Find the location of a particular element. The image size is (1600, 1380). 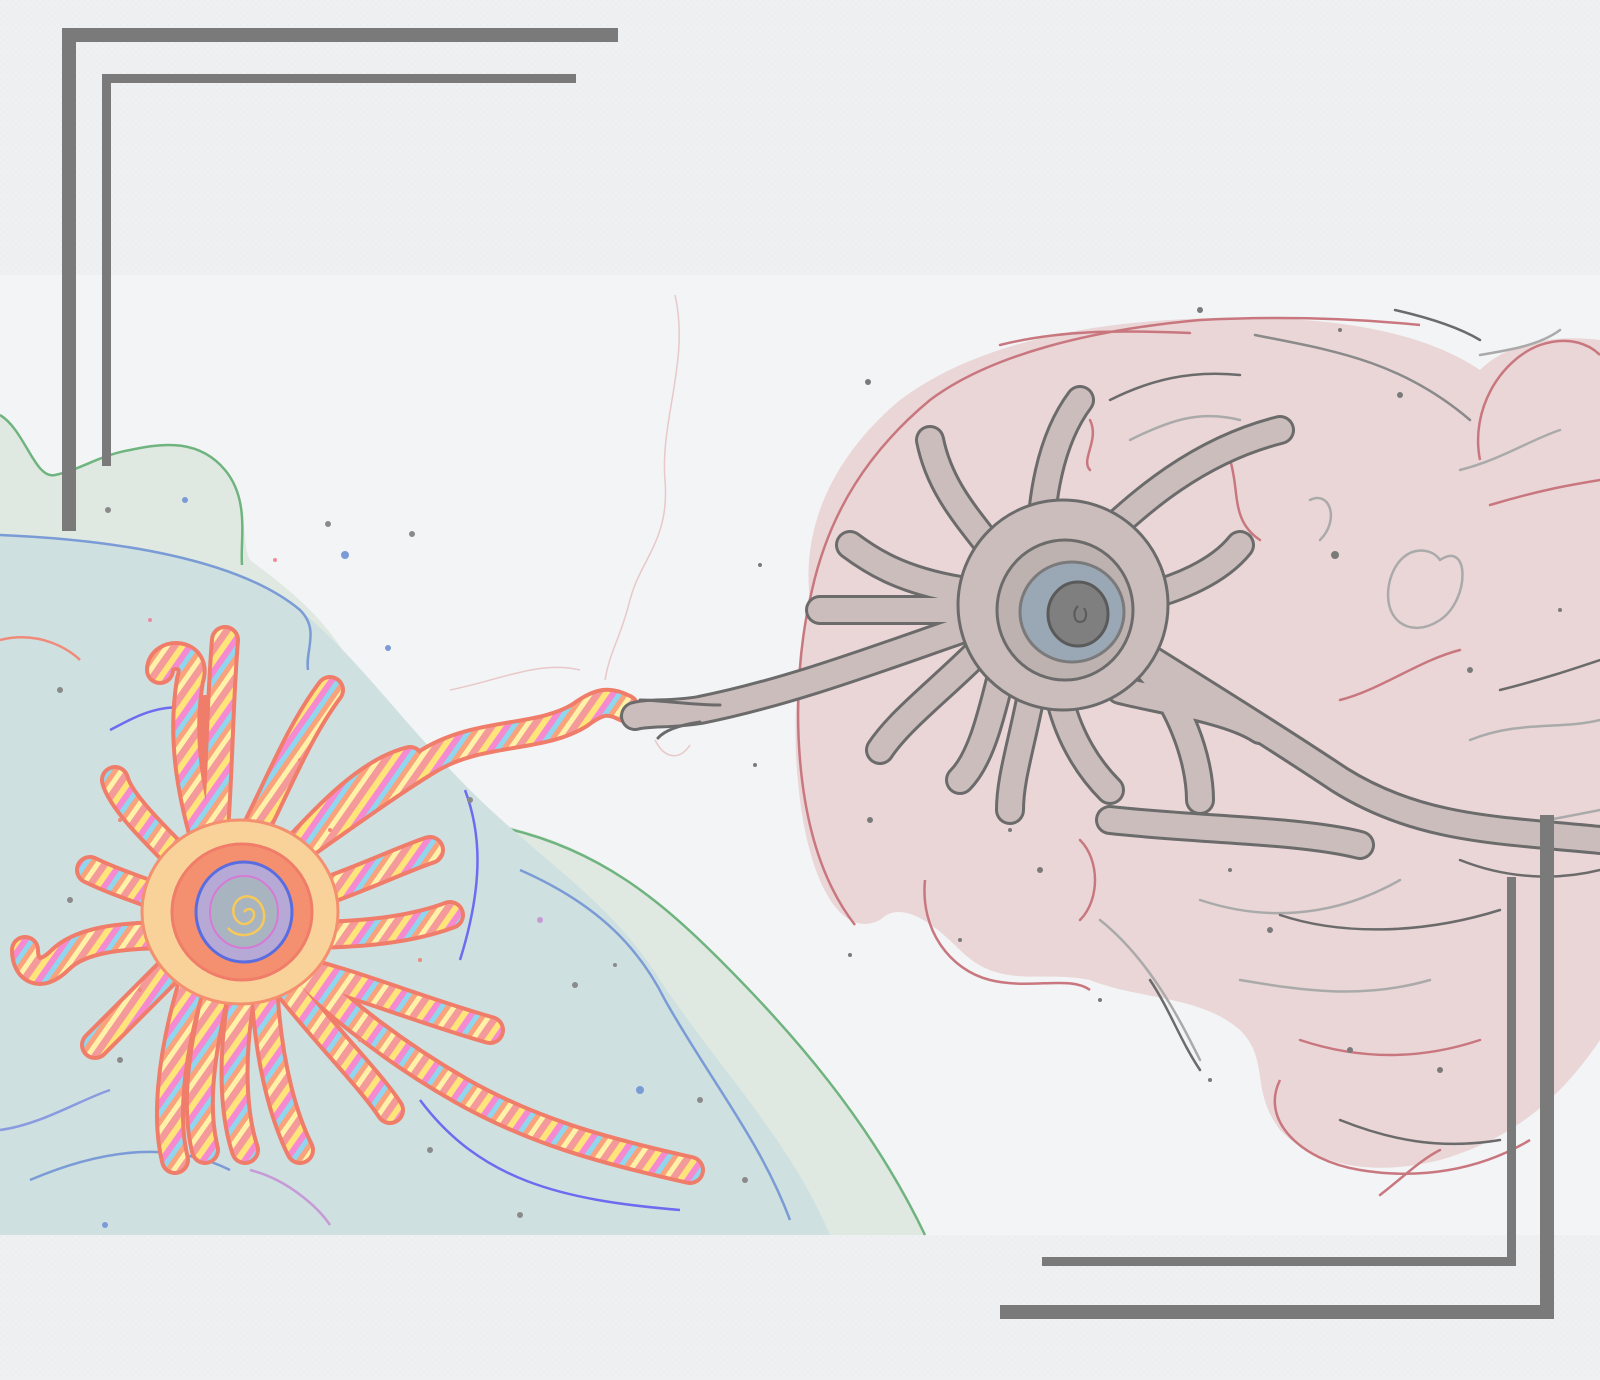

gray-neuron-nucleolus is located at coordinates (1078, 614).